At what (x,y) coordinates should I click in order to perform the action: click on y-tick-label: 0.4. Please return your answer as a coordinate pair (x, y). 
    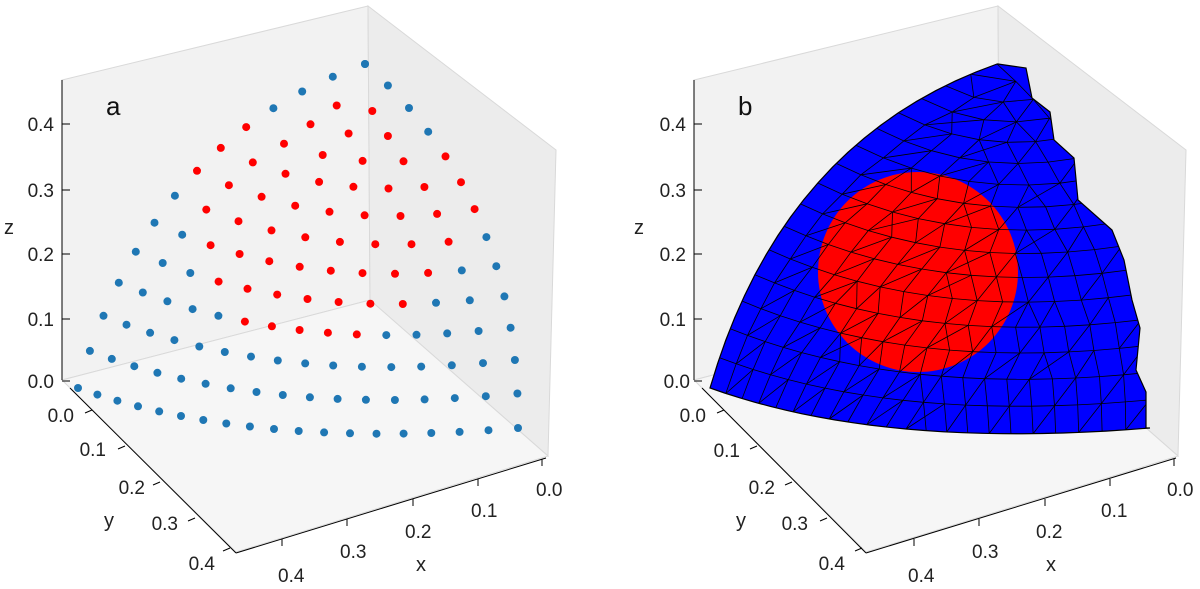
    Looking at the image, I should click on (202, 564).